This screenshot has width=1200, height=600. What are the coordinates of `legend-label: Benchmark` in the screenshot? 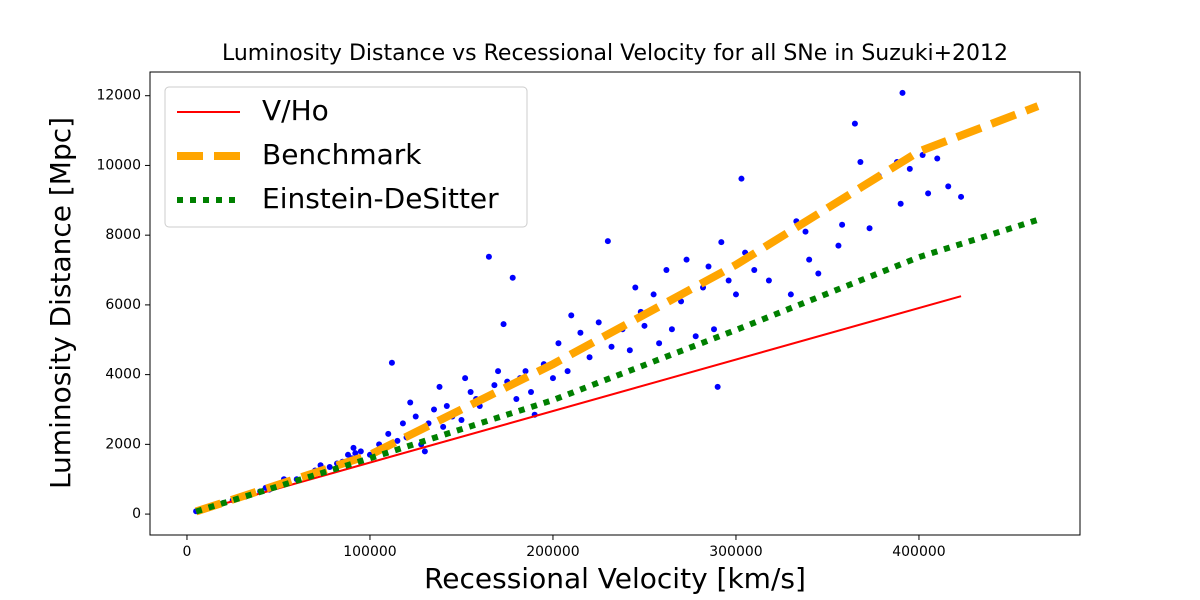 It's located at (342, 154).